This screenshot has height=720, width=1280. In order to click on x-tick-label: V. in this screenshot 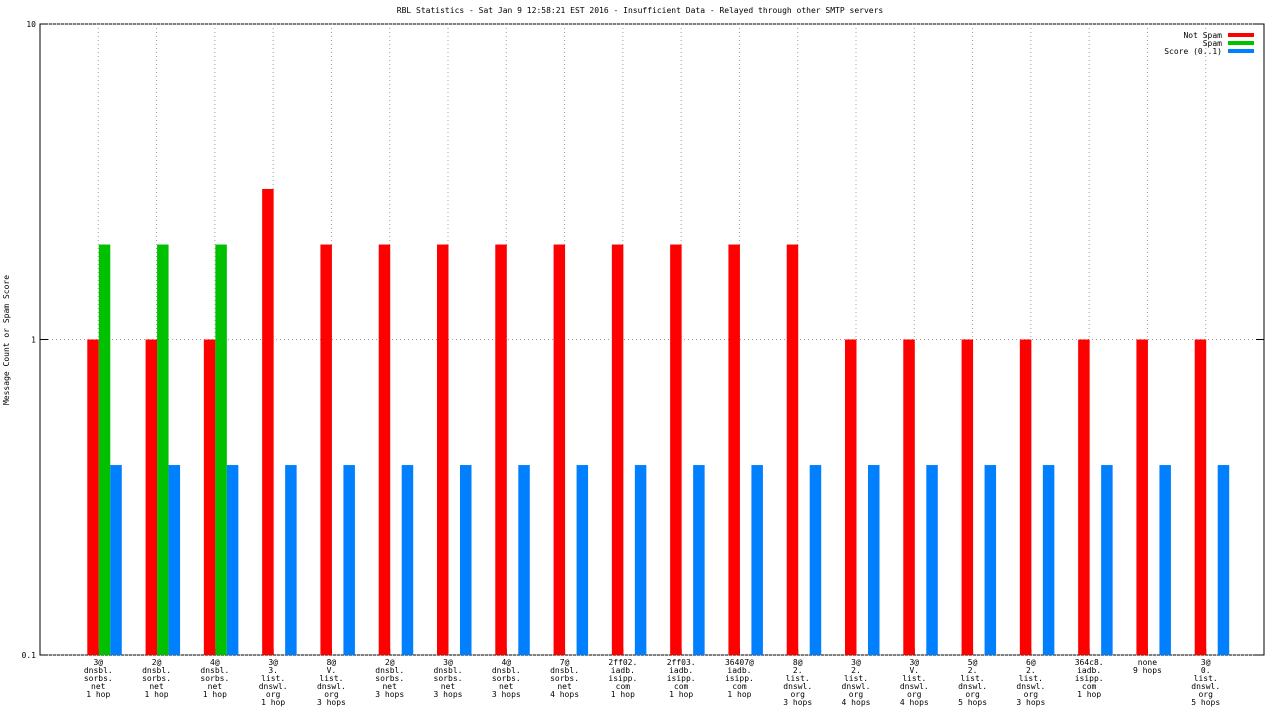, I will do `click(914, 670)`.